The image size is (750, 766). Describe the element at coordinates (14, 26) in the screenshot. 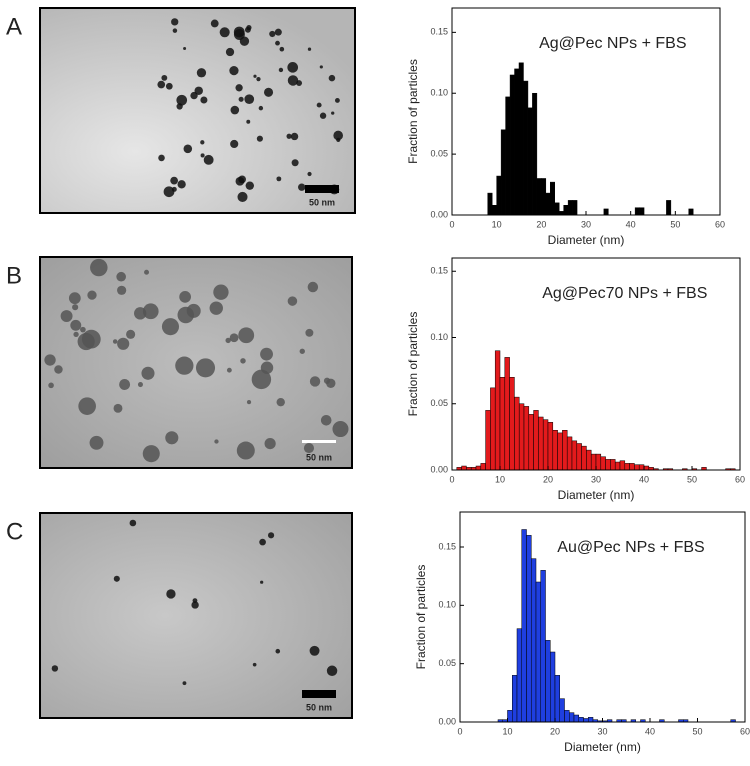

I see `panel-label: A` at that location.